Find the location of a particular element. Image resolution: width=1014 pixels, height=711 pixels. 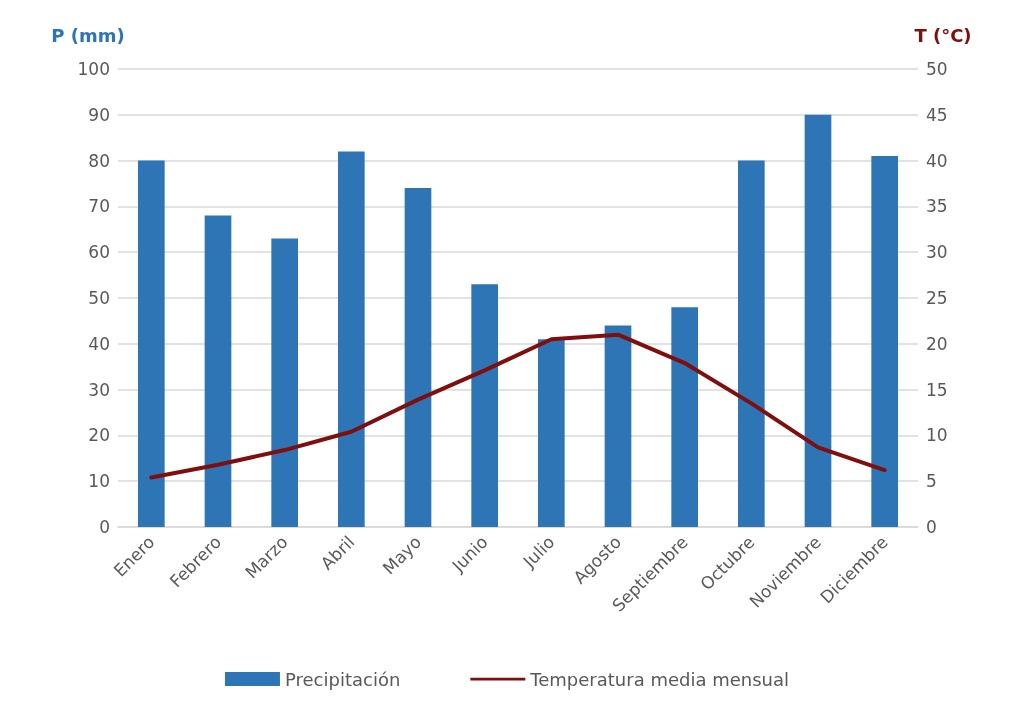

y2-tick-label: 15 is located at coordinates (937, 389).